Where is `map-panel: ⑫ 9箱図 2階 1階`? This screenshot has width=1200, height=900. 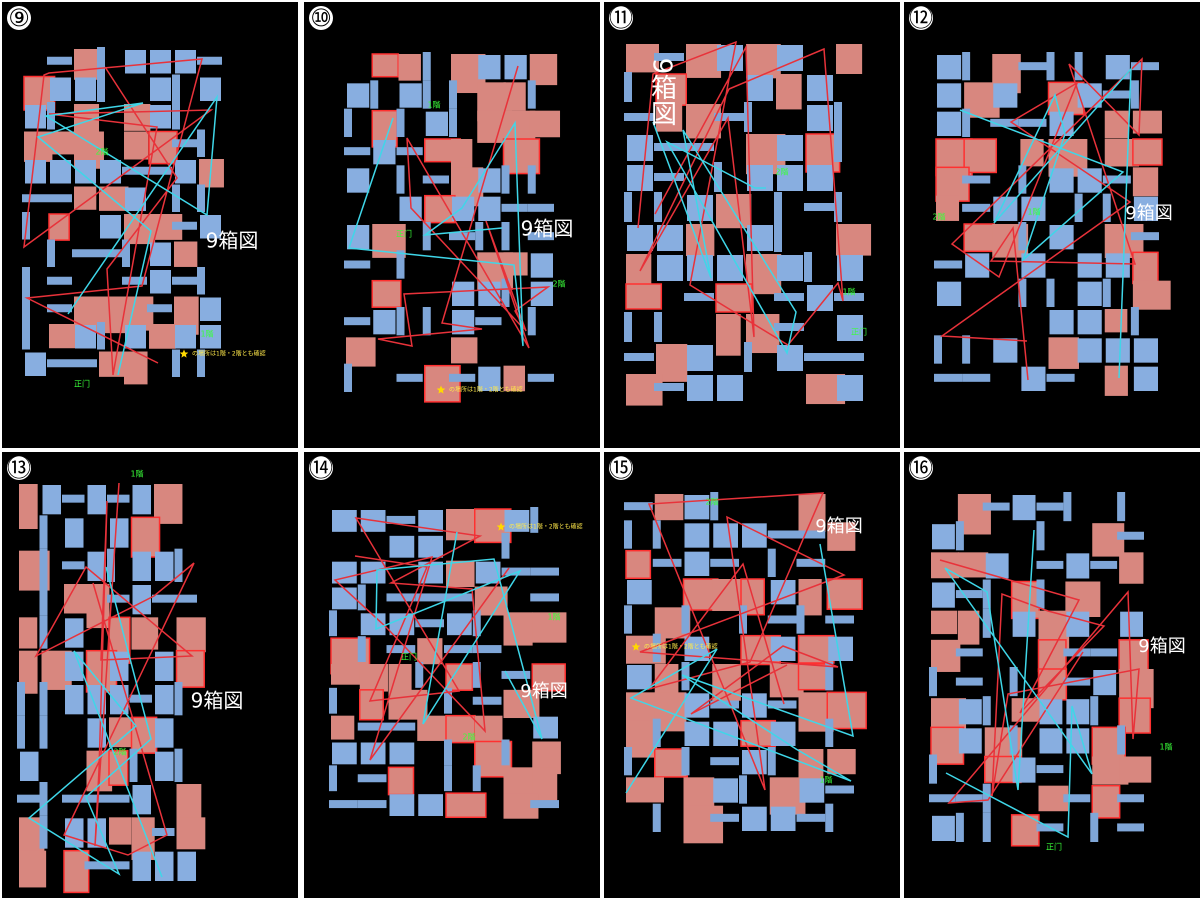 map-panel: ⑫ 9箱図 2階 1階 is located at coordinates (1052, 225).